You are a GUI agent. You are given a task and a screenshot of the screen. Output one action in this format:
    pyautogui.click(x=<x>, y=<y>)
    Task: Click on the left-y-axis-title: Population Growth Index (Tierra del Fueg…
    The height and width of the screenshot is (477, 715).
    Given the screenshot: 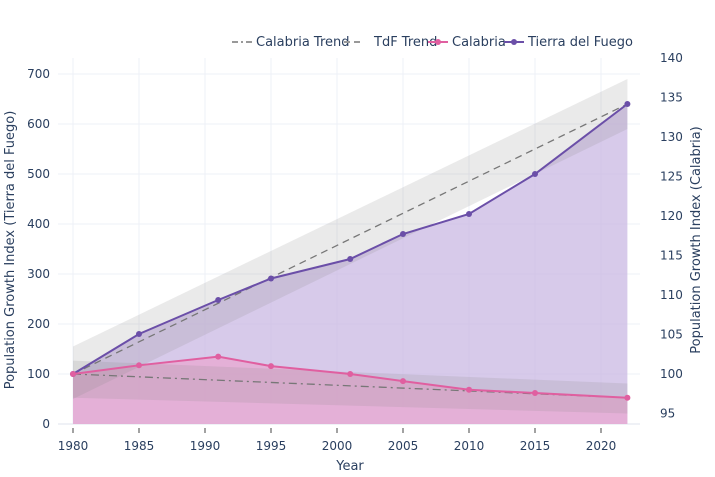 What is the action you would take?
    pyautogui.click(x=10, y=250)
    